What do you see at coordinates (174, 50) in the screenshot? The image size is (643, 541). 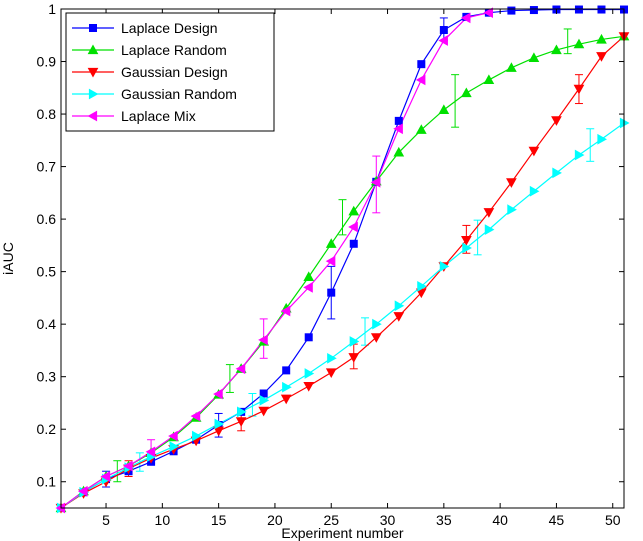 I see `legend-label: Laplace Random` at bounding box center [174, 50].